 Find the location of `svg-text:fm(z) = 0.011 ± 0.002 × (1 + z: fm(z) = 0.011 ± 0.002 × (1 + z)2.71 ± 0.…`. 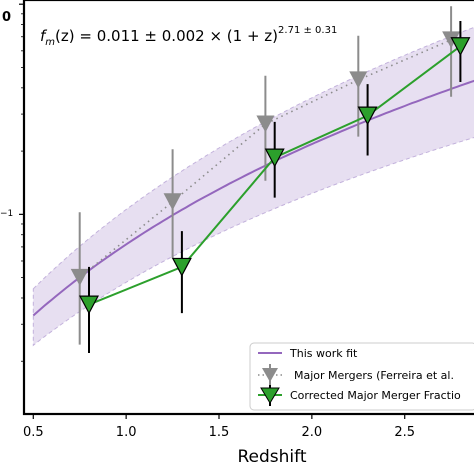

svg-text:fm(z) = 0.011 ± 0.002 × (1 + z: fm(z) = 0.011 ± 0.002 × (1 + z)2.71 ± 0.… is located at coordinates (188, 36).